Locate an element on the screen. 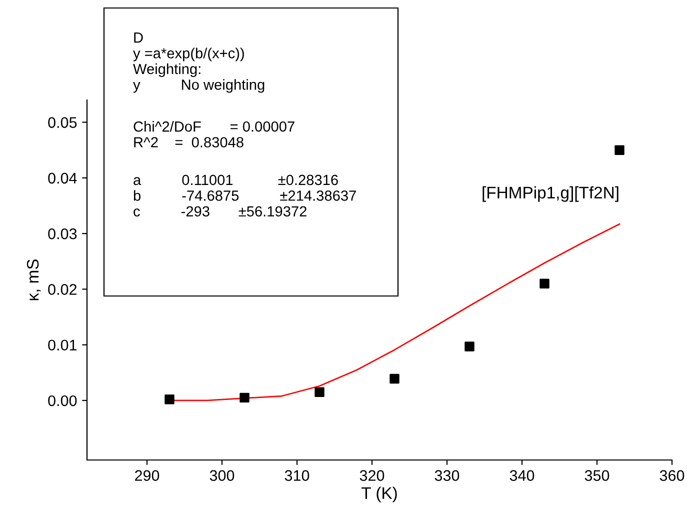  x-tick-label: 290 is located at coordinates (147, 475).